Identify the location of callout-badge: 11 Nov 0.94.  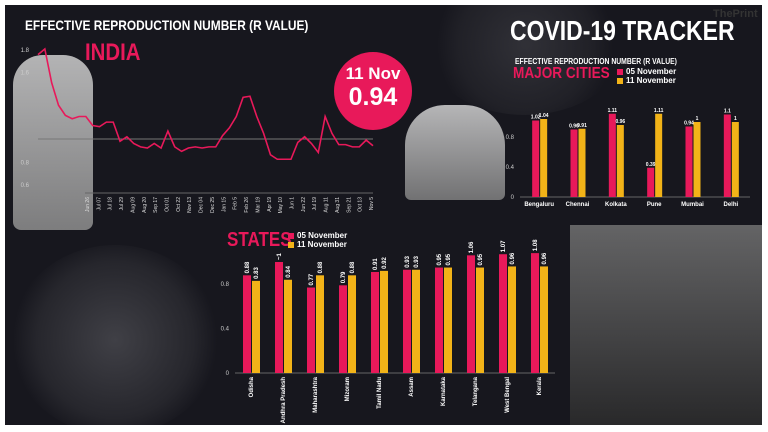
(373, 91).